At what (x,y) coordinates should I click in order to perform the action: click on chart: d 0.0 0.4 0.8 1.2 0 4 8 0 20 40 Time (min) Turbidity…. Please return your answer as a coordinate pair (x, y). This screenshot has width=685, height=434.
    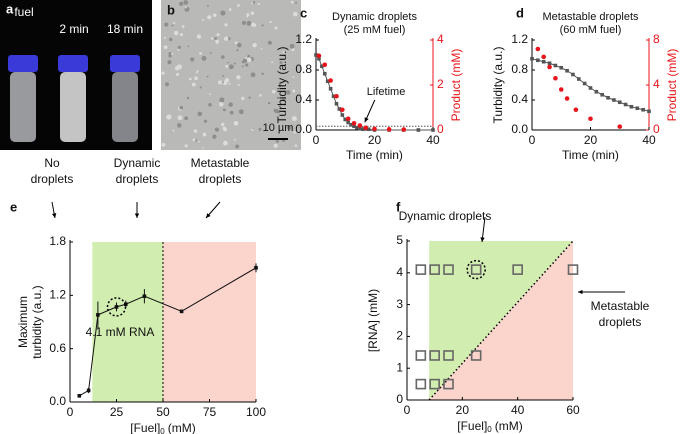
    Looking at the image, I should click on (585, 83).